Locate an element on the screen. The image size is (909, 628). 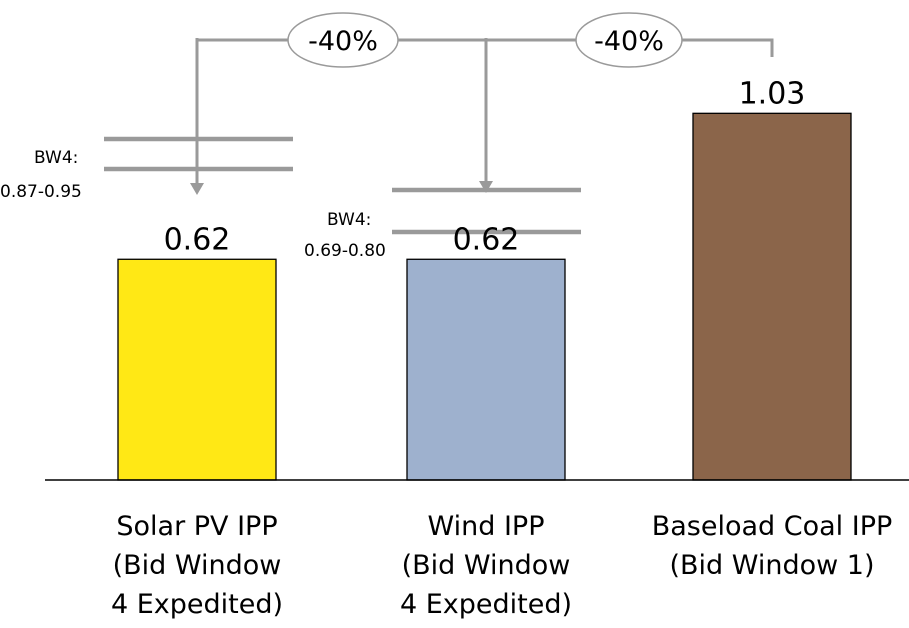
category-label-3: Baseload Coal IPP (Bid Window 1) is located at coordinates (772, 546).